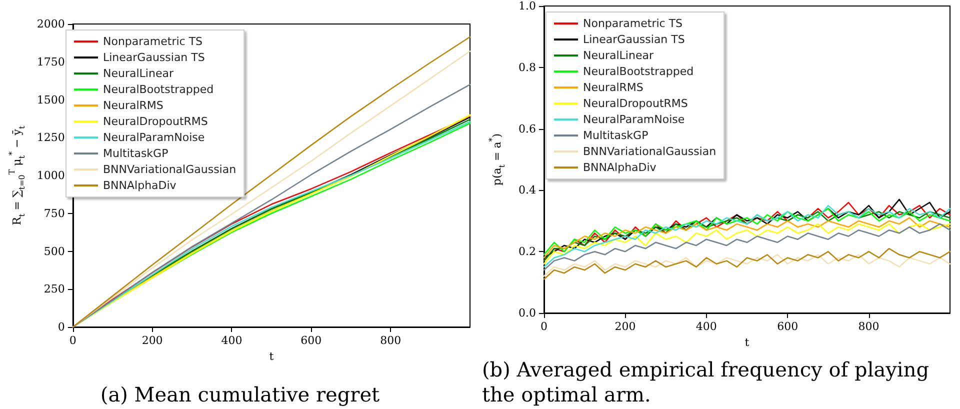 Image resolution: width=960 pixels, height=409 pixels. What do you see at coordinates (240, 394) in the screenshot?
I see `text: (a) Mean cumulative regret` at bounding box center [240, 394].